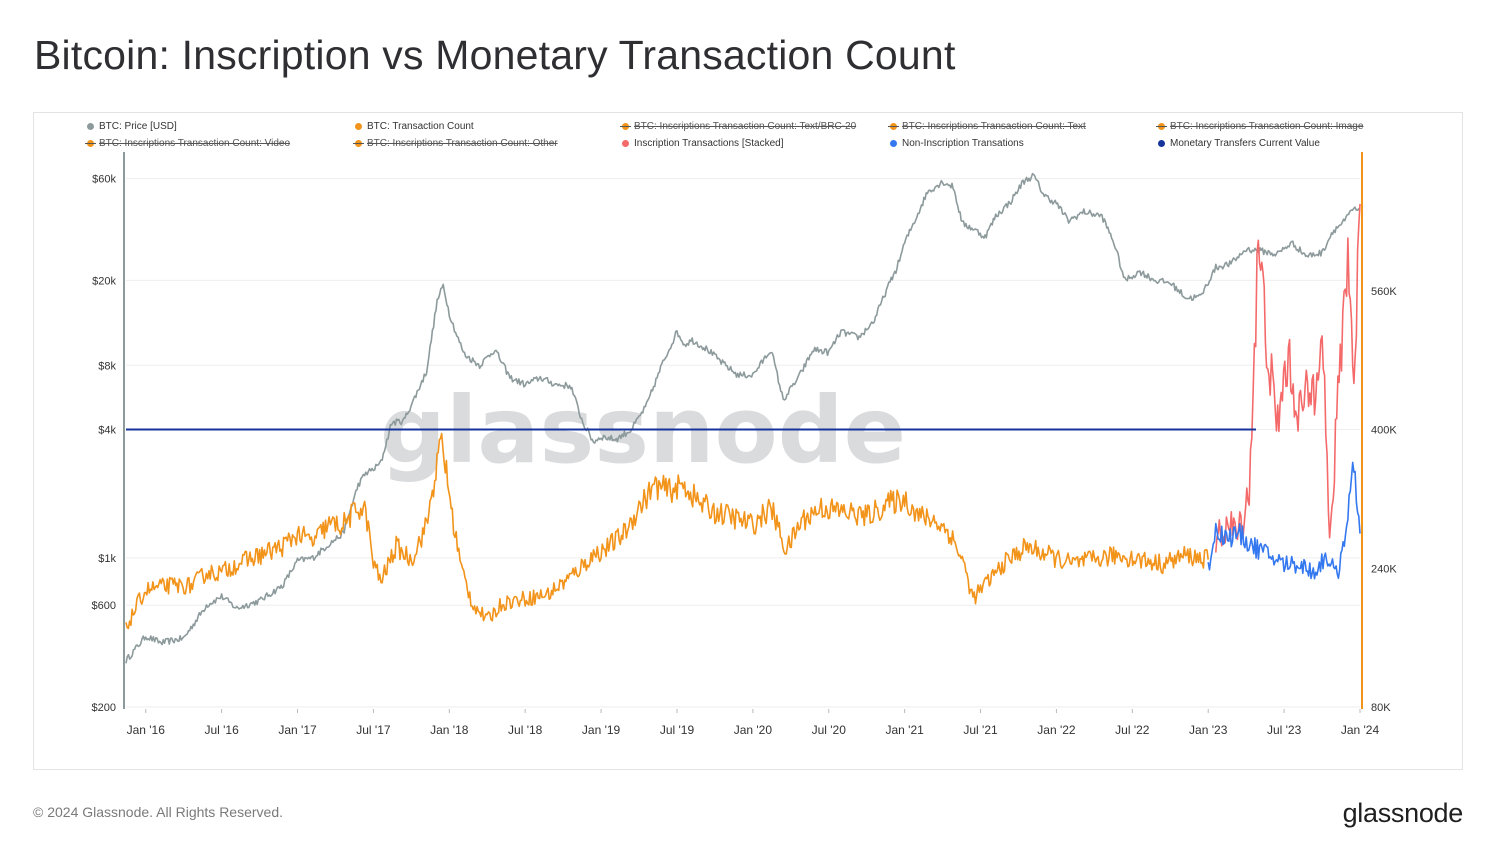 The width and height of the screenshot is (1495, 861). Describe the element at coordinates (1403, 813) in the screenshot. I see `glassnode-logo: glassnode` at that location.